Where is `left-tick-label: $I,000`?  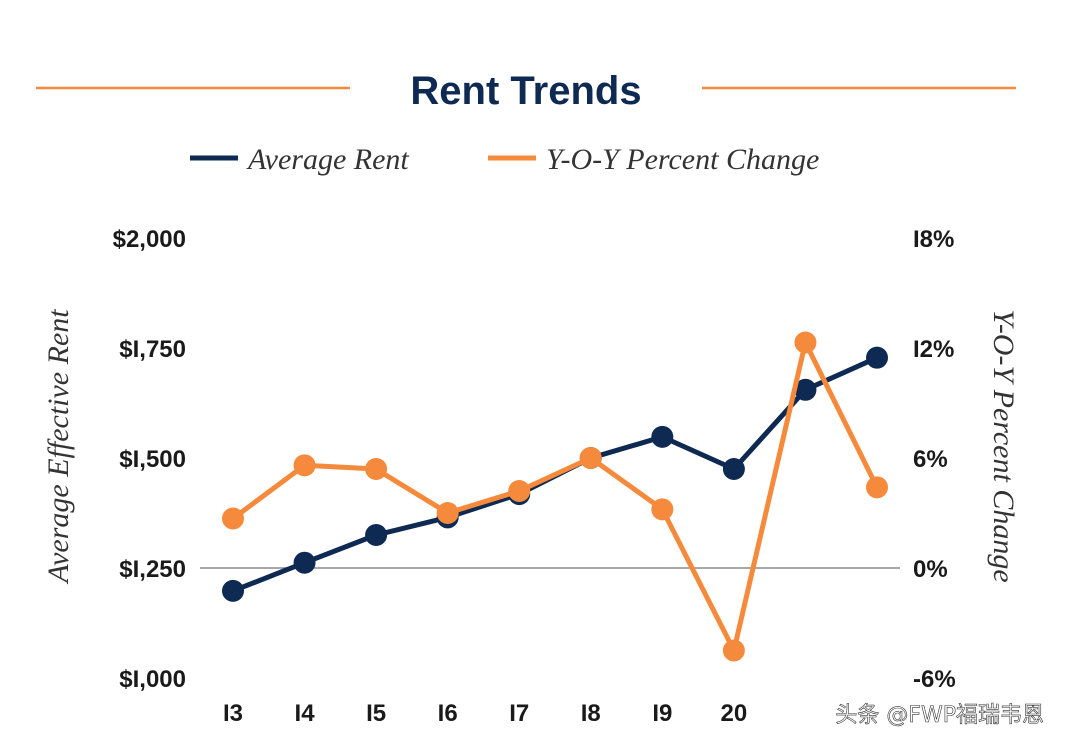 left-tick-label: $I,000 is located at coordinates (152, 679).